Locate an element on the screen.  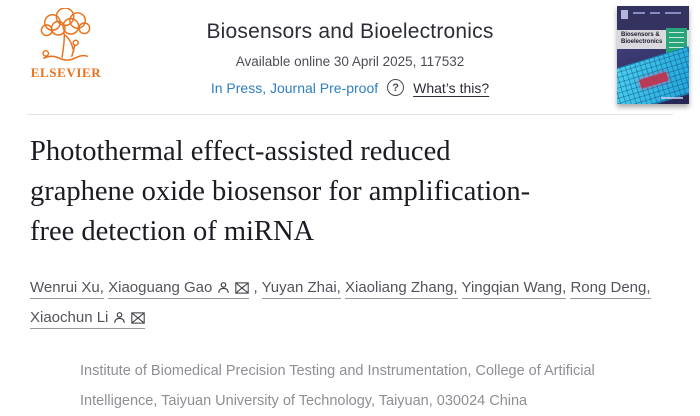
available-online-text: Available online 30 April 2025, 117532 is located at coordinates (350, 61).